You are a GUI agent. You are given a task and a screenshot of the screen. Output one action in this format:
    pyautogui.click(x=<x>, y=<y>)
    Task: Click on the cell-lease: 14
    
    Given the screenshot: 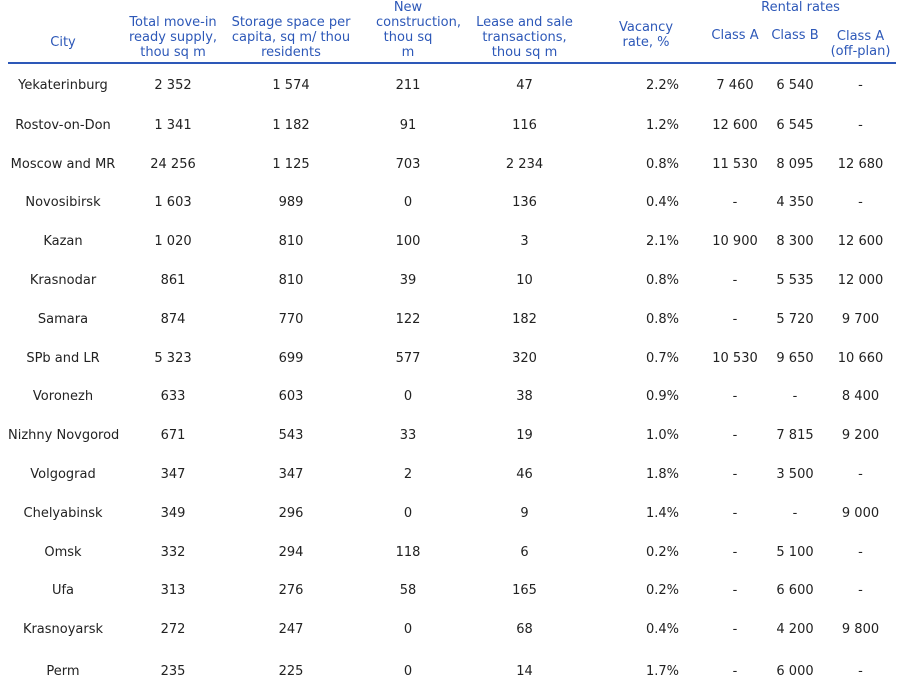 What is the action you would take?
    pyautogui.click(x=524, y=672)
    